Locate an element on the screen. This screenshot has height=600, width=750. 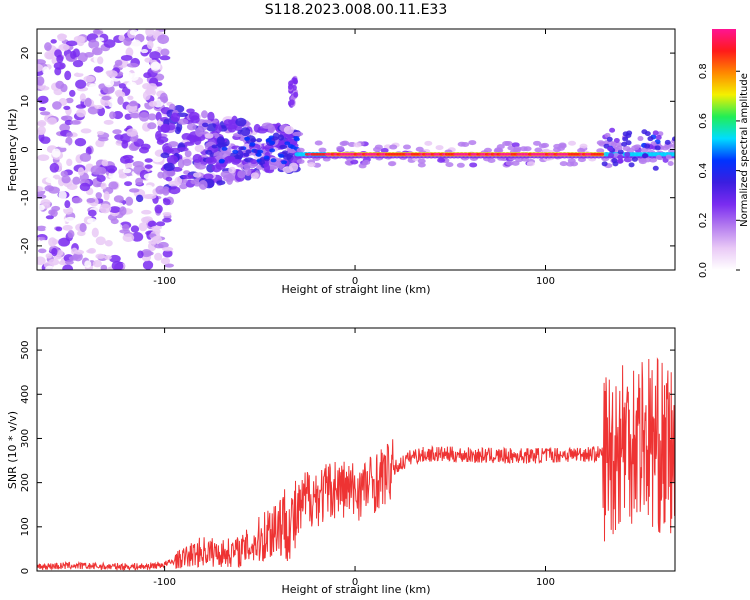
colorbar-tick-label: 0.2 is located at coordinates (703, 220).